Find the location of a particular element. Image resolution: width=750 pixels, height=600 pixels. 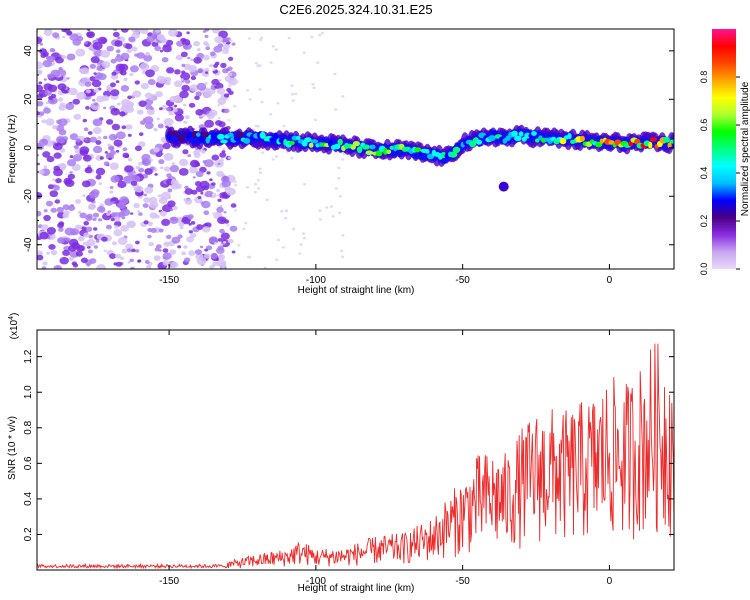

snr-x-tick-label: 0 is located at coordinates (610, 581).